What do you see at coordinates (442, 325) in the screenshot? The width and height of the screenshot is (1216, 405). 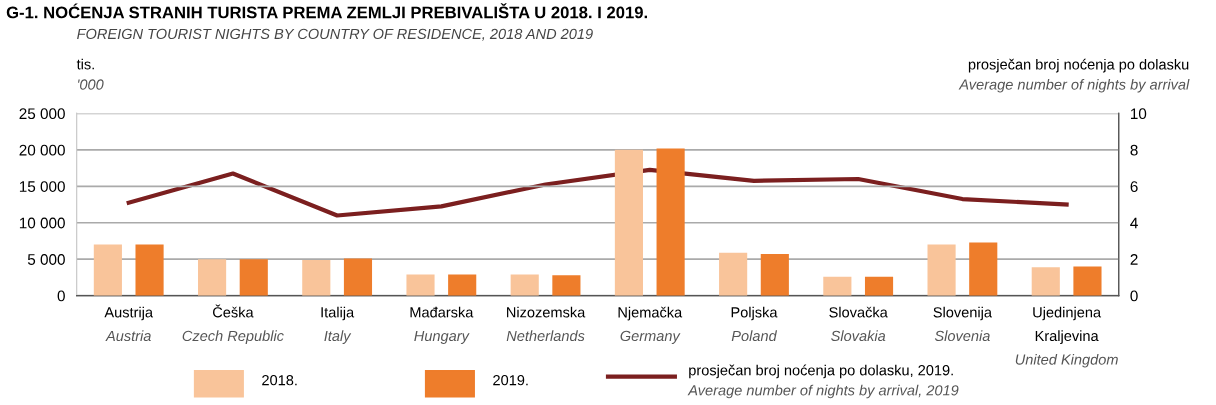 I see `x-tick-label: Mađarska Hungary` at bounding box center [442, 325].